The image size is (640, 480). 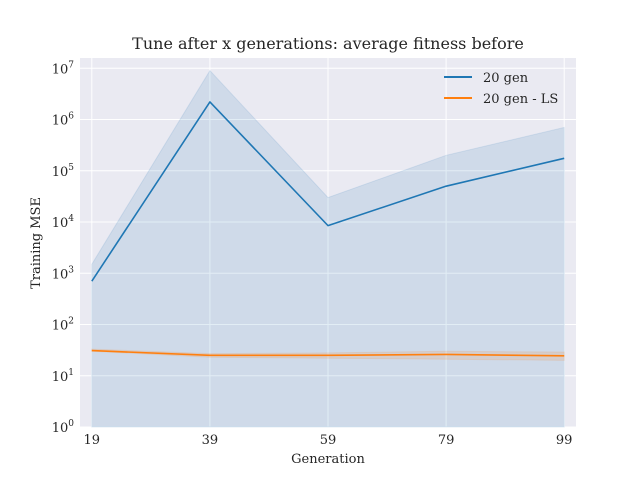 What do you see at coordinates (520, 99) in the screenshot?
I see `legend-label-2: 20 gen - LS` at bounding box center [520, 99].